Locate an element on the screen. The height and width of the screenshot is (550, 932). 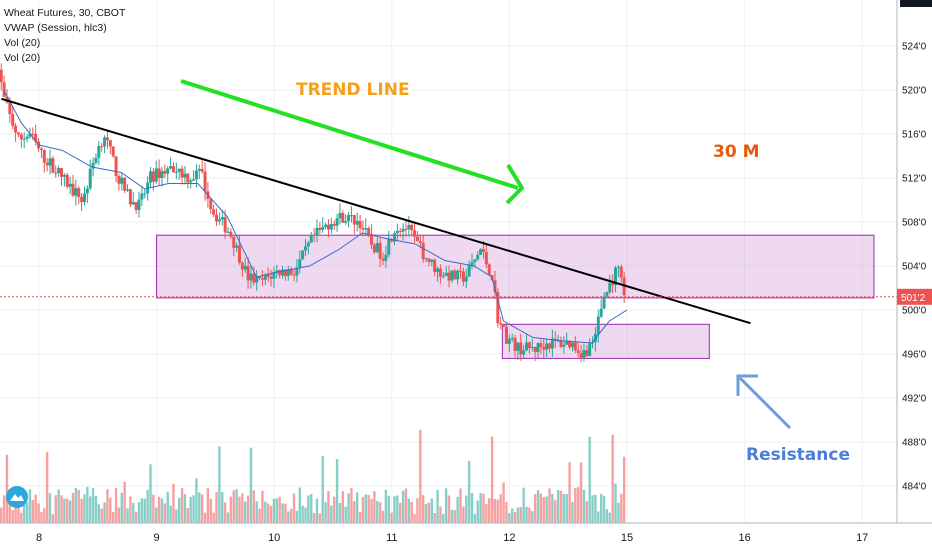
volume-indicator-label: Vol (20) is located at coordinates (22, 43).